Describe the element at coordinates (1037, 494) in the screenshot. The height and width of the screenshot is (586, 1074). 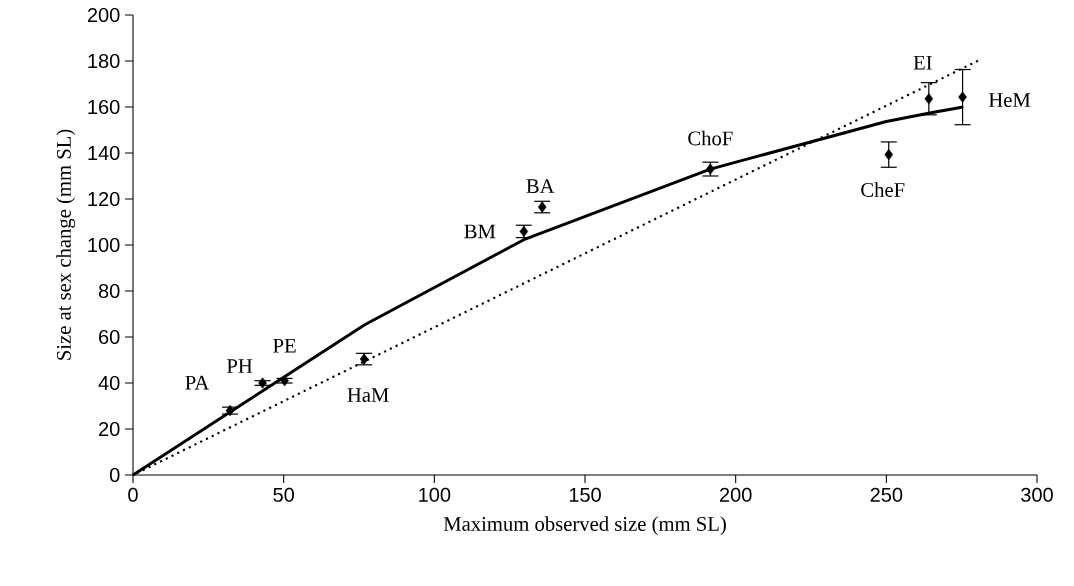
I see `x-tick-label: 300` at that location.